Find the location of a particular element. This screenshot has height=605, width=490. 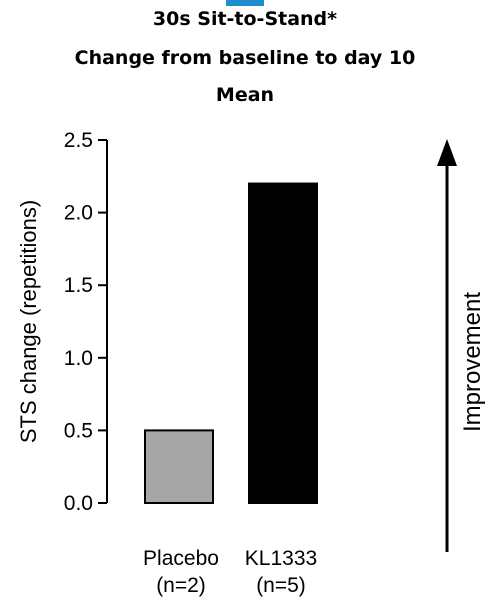

y-tick-label: 0.5 is located at coordinates (78, 430).